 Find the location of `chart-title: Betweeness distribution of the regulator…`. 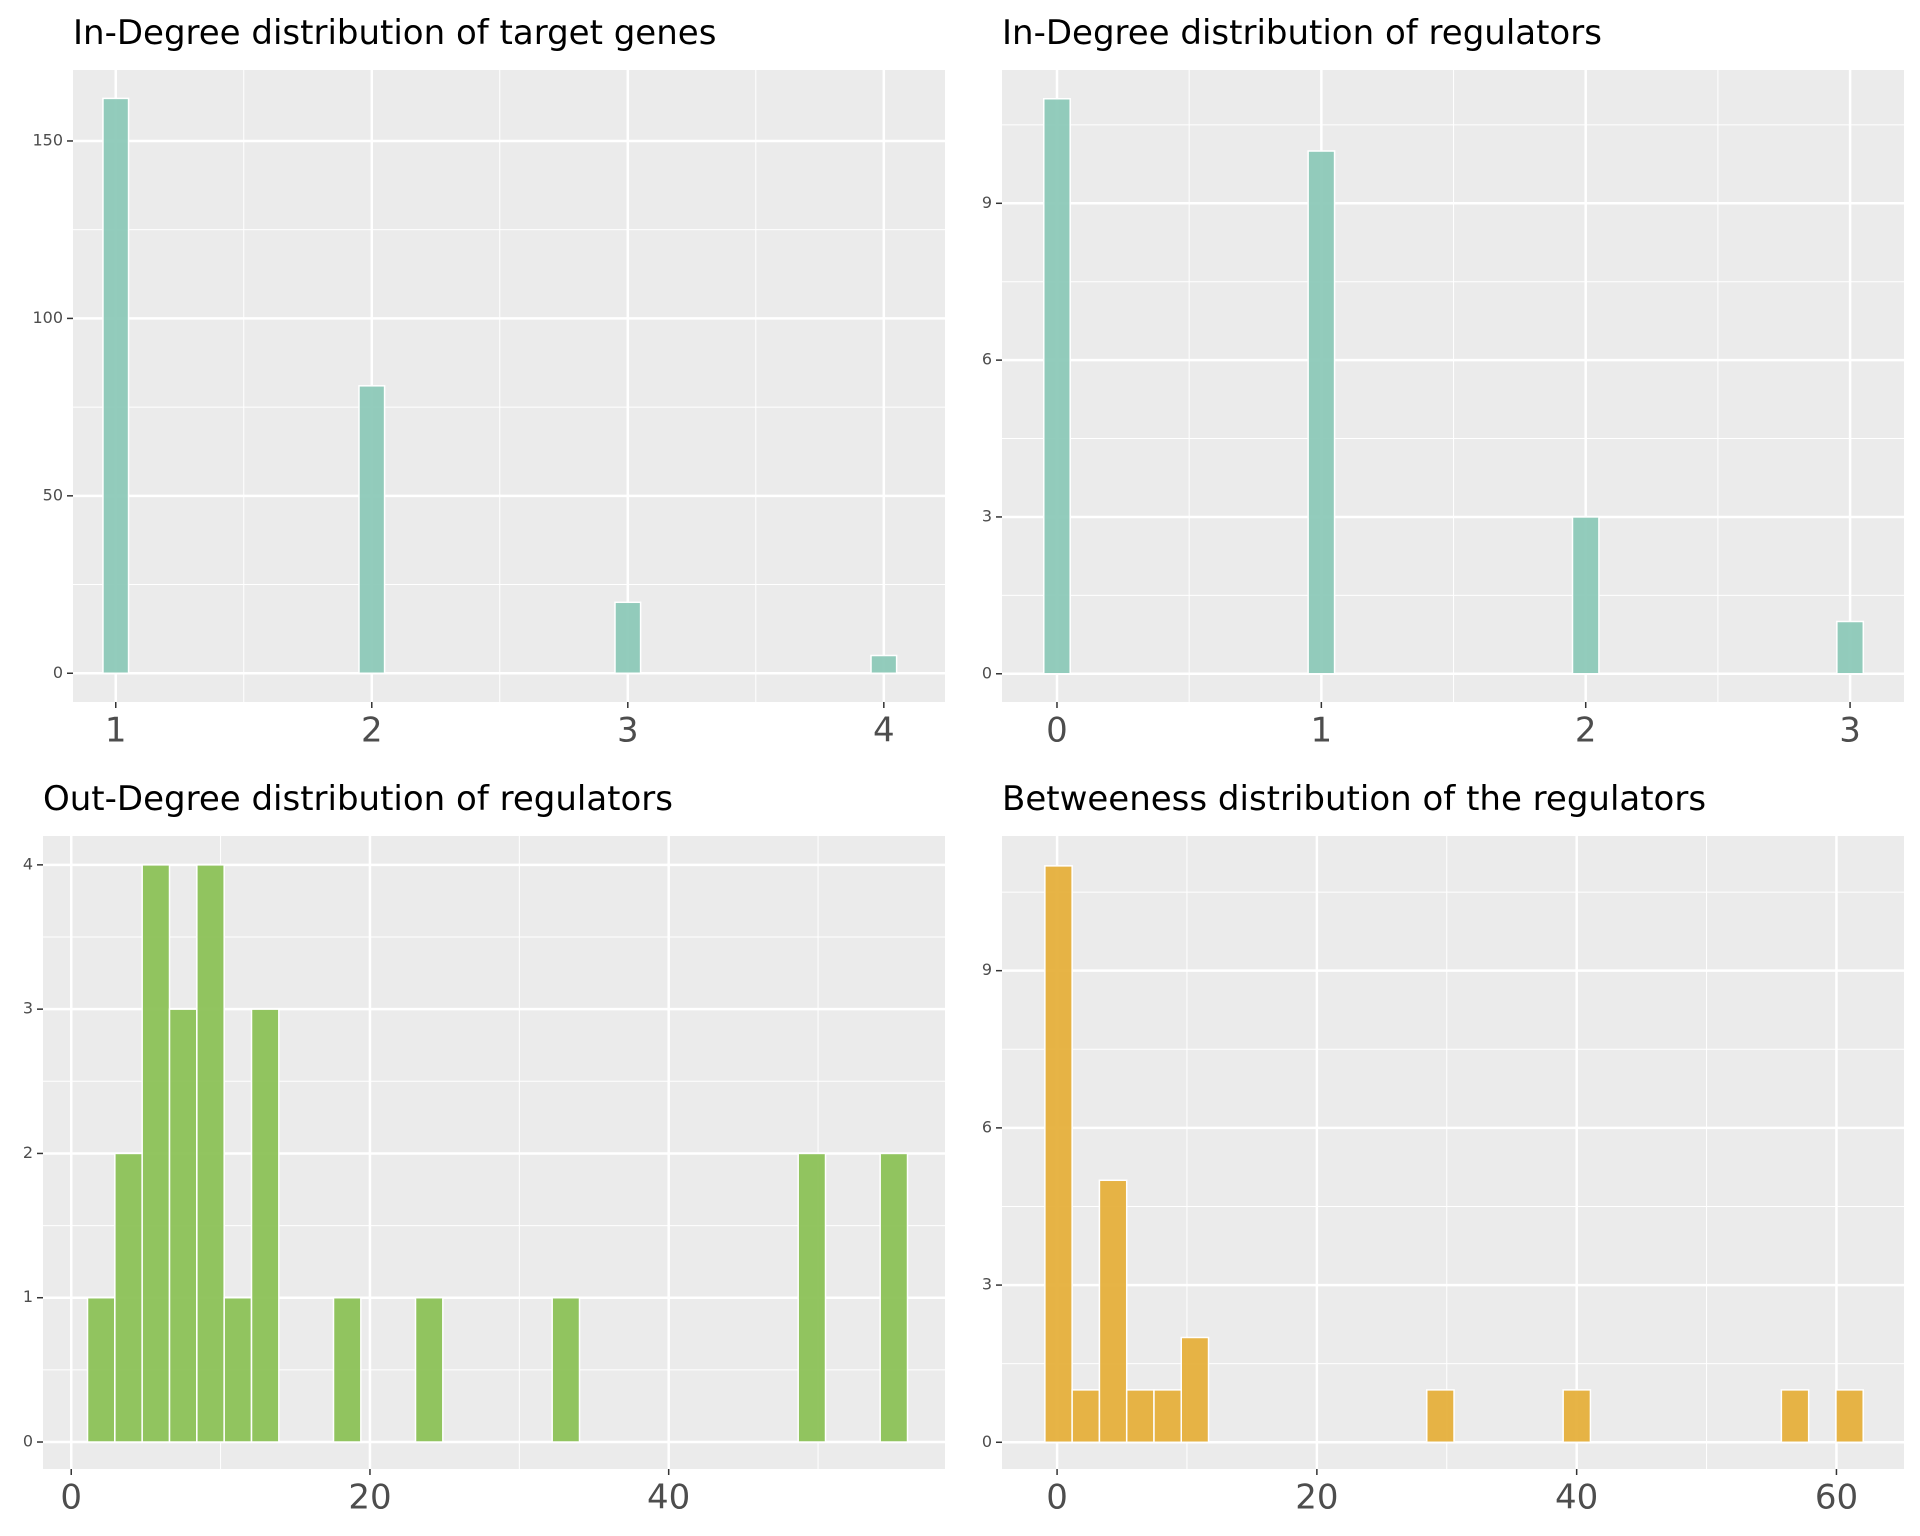

chart-title: Betweeness distribution of the regulator… is located at coordinates (1354, 799).